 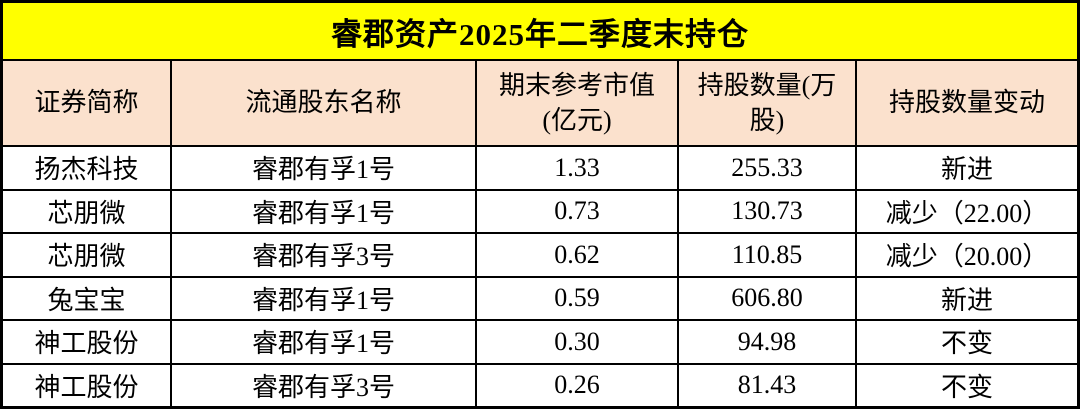 What do you see at coordinates (577, 342) in the screenshot?
I see `cell-market-value: 0.30` at bounding box center [577, 342].